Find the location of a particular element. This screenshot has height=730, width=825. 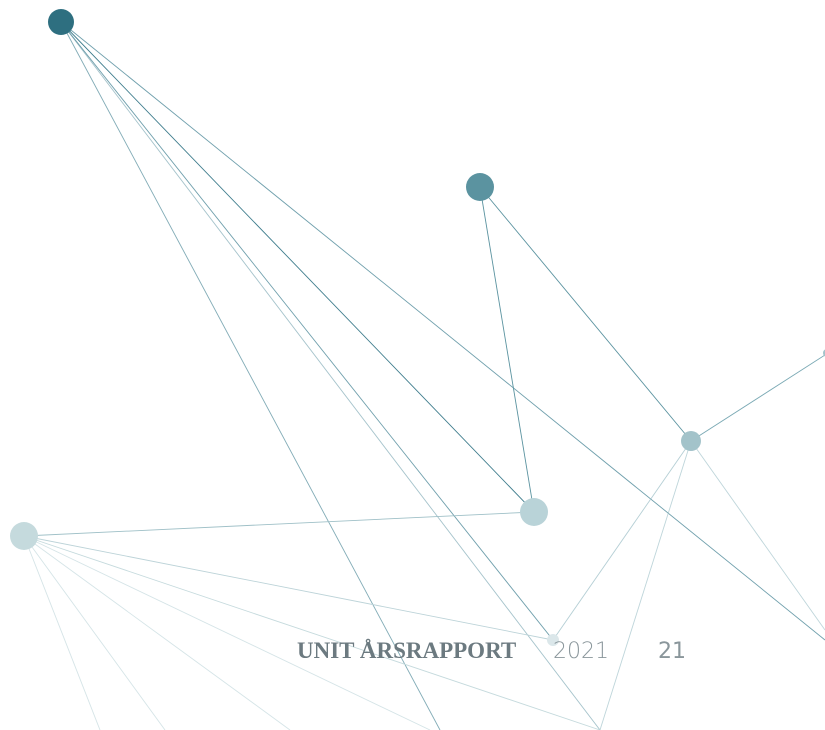

report-title: UNIT ÅRSRAPPORT is located at coordinates (406, 650).